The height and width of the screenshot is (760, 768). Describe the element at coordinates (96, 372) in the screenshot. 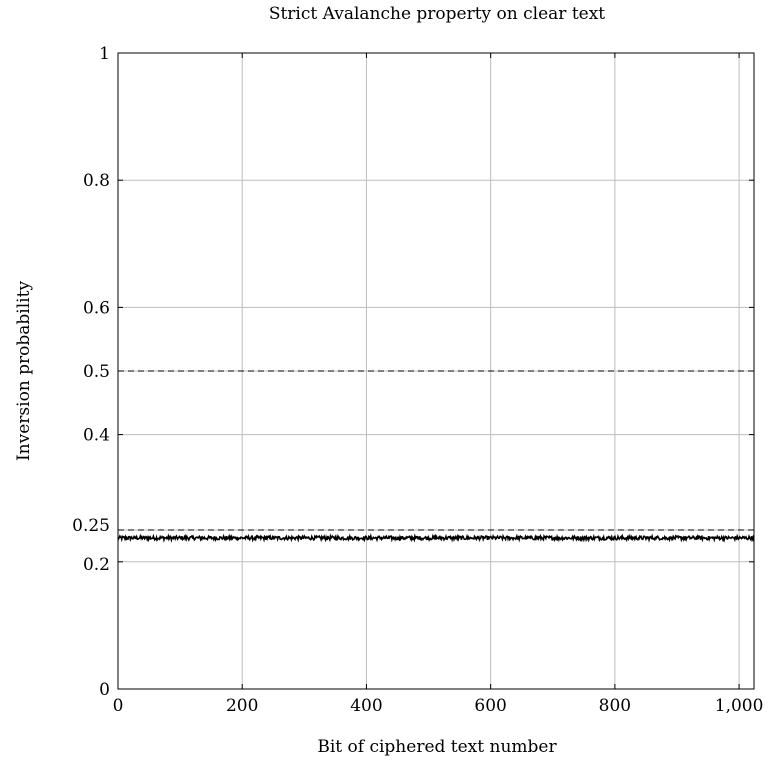

I see `y-tick-label: 0.5` at that location.